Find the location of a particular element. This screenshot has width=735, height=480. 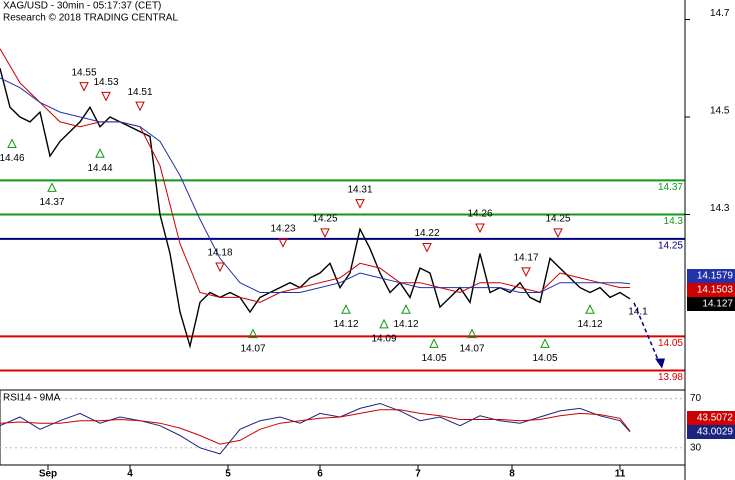

chart-subtitle: Research © 2018 TRADING CENTRAL is located at coordinates (90, 18).